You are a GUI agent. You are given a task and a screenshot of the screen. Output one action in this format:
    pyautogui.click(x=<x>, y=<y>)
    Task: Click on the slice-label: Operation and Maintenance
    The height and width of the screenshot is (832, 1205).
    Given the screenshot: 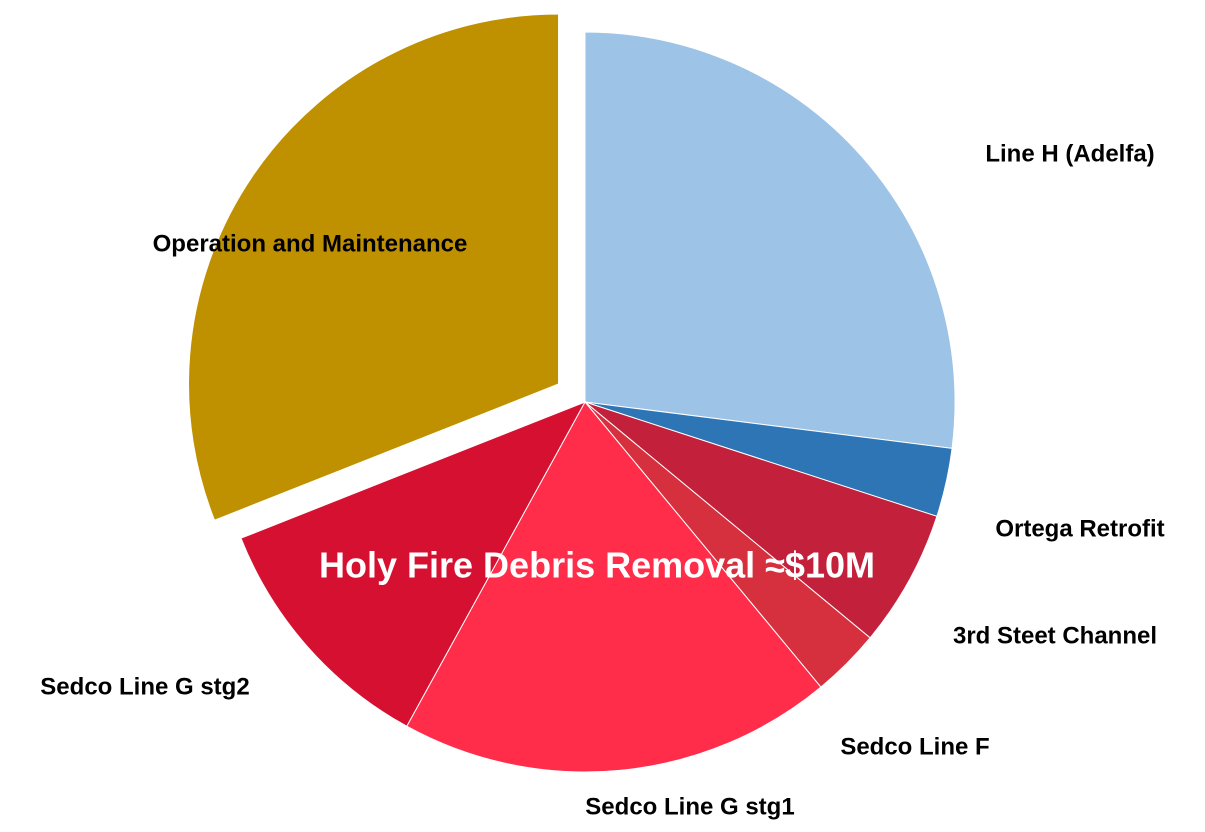 What is the action you would take?
    pyautogui.click(x=310, y=243)
    